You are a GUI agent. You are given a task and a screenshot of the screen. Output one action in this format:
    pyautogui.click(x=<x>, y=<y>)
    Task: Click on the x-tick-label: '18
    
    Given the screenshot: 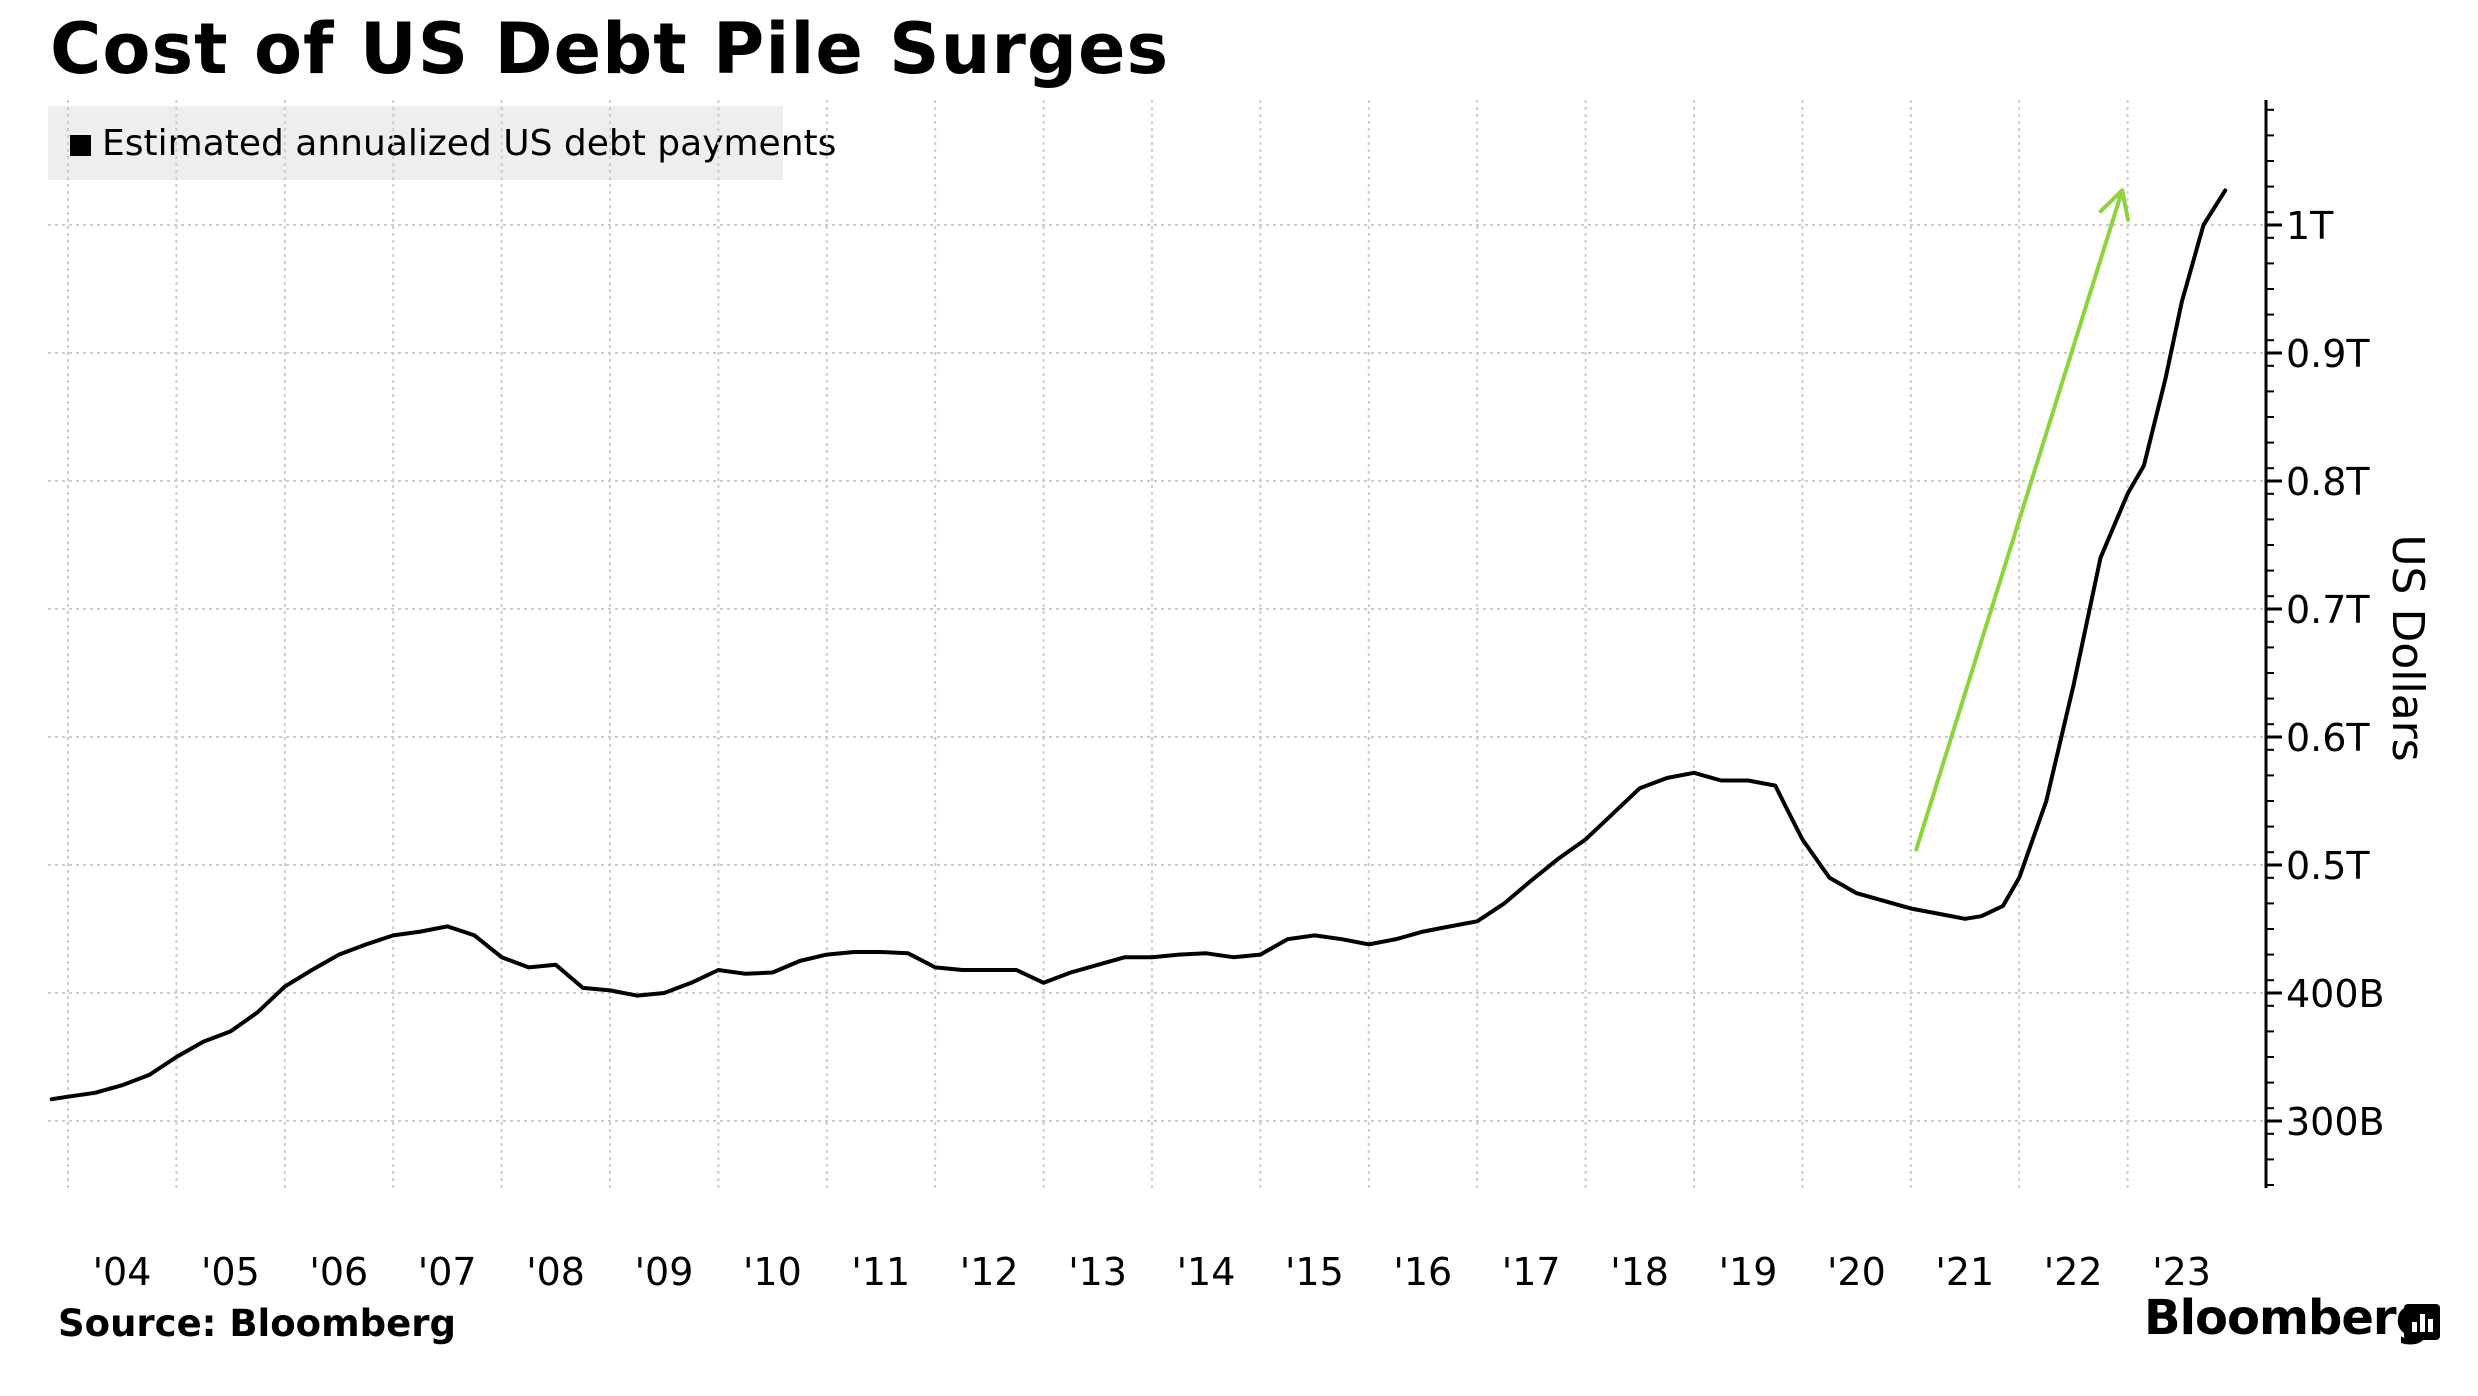 What is the action you would take?
    pyautogui.click(x=1639, y=1272)
    